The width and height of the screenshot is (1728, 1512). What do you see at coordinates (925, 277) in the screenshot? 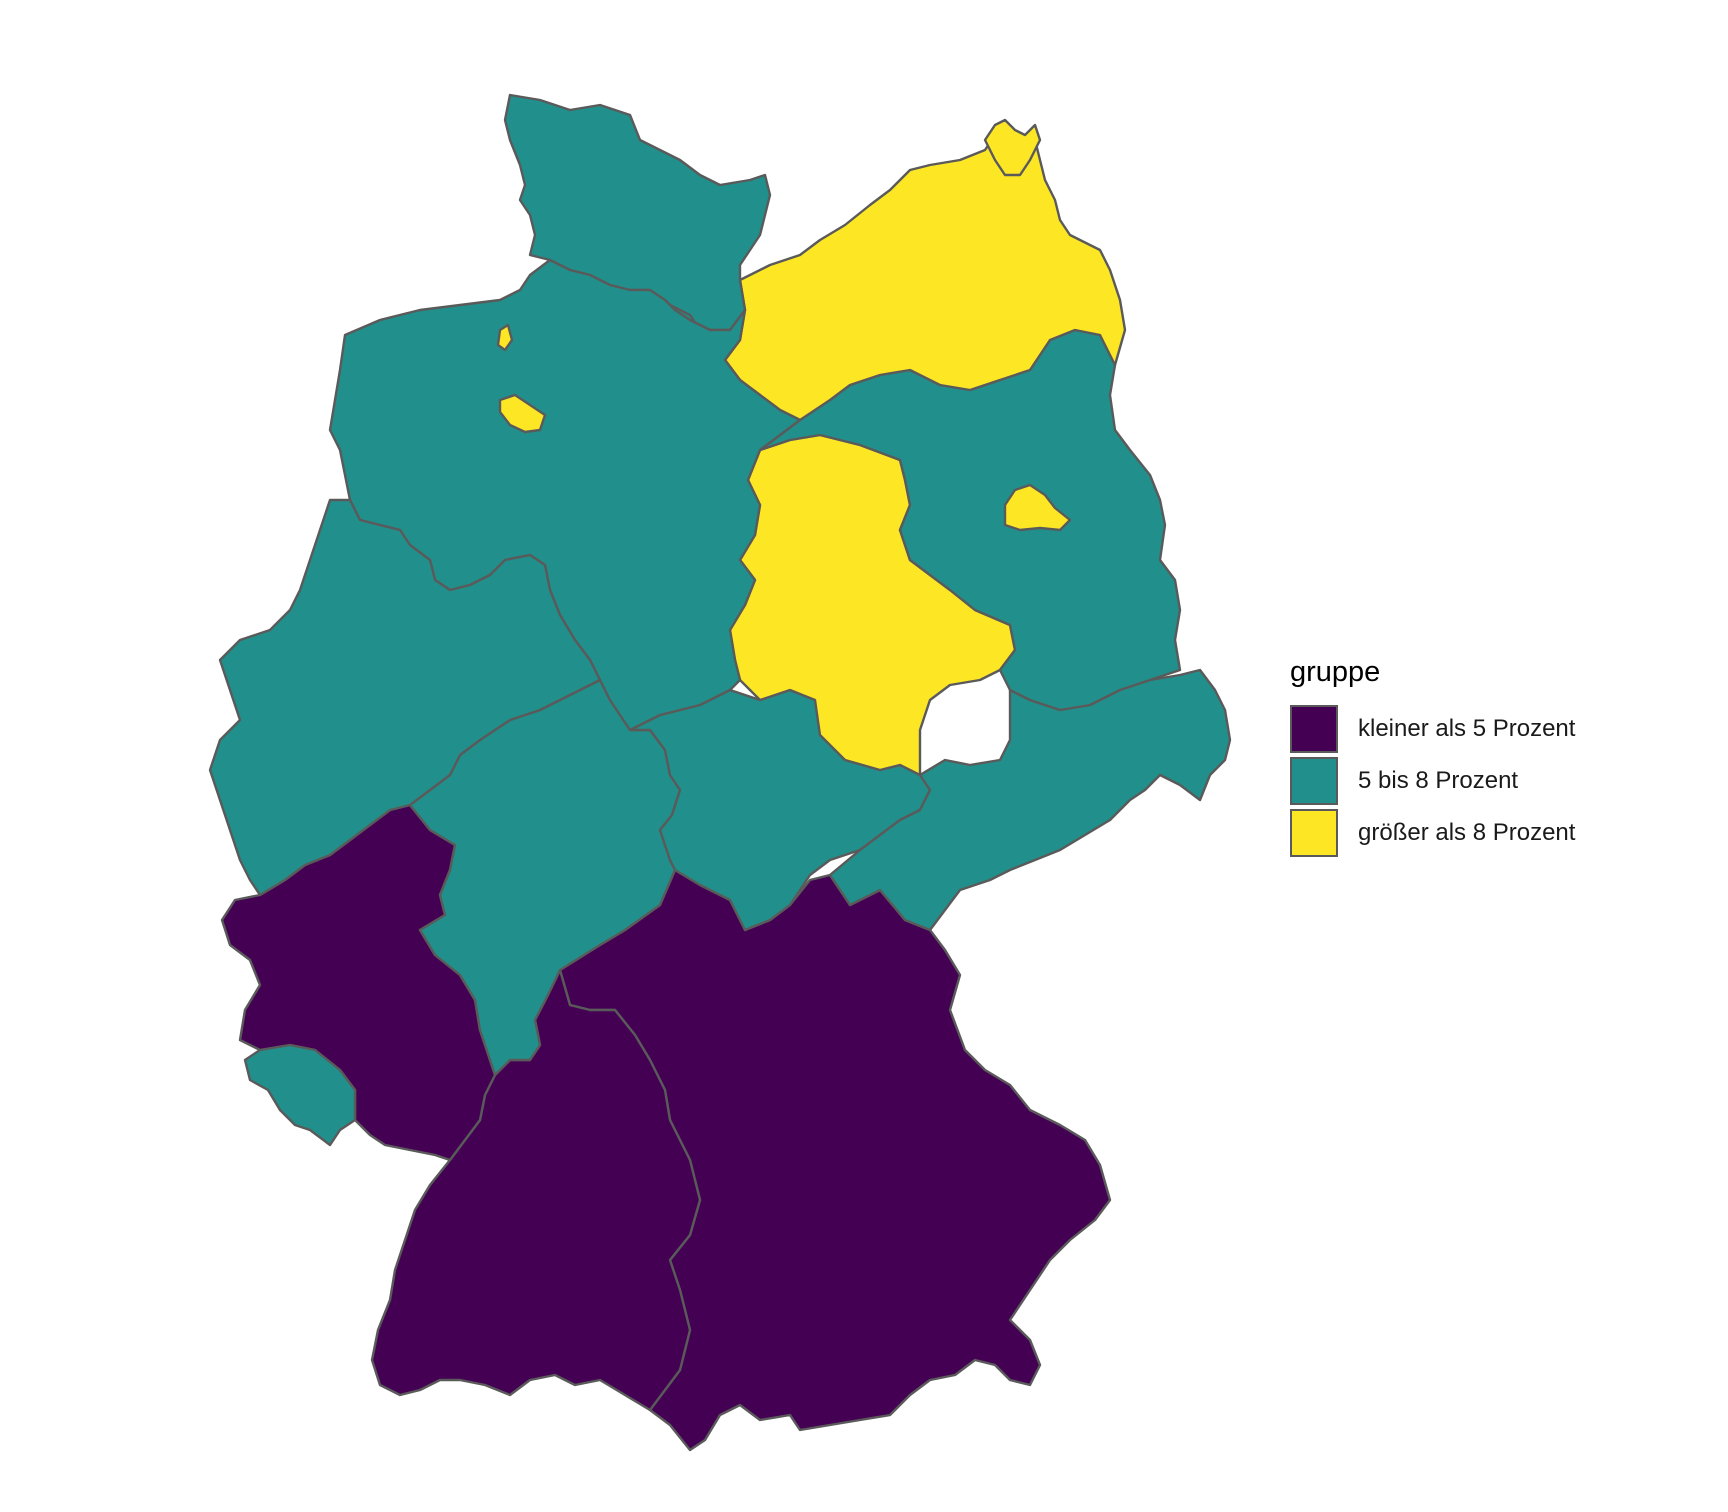
I see `state-mecklenburg-vorpommern` at bounding box center [925, 277].